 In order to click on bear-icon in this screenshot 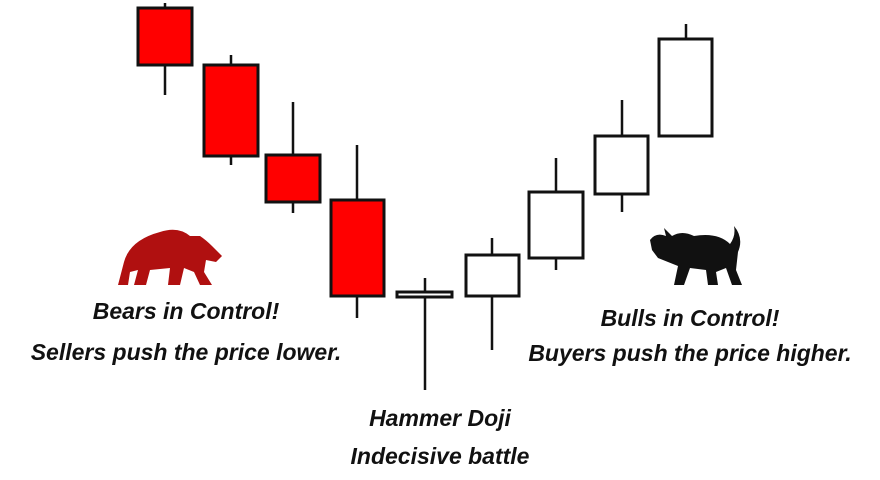, I will do `click(170, 257)`.